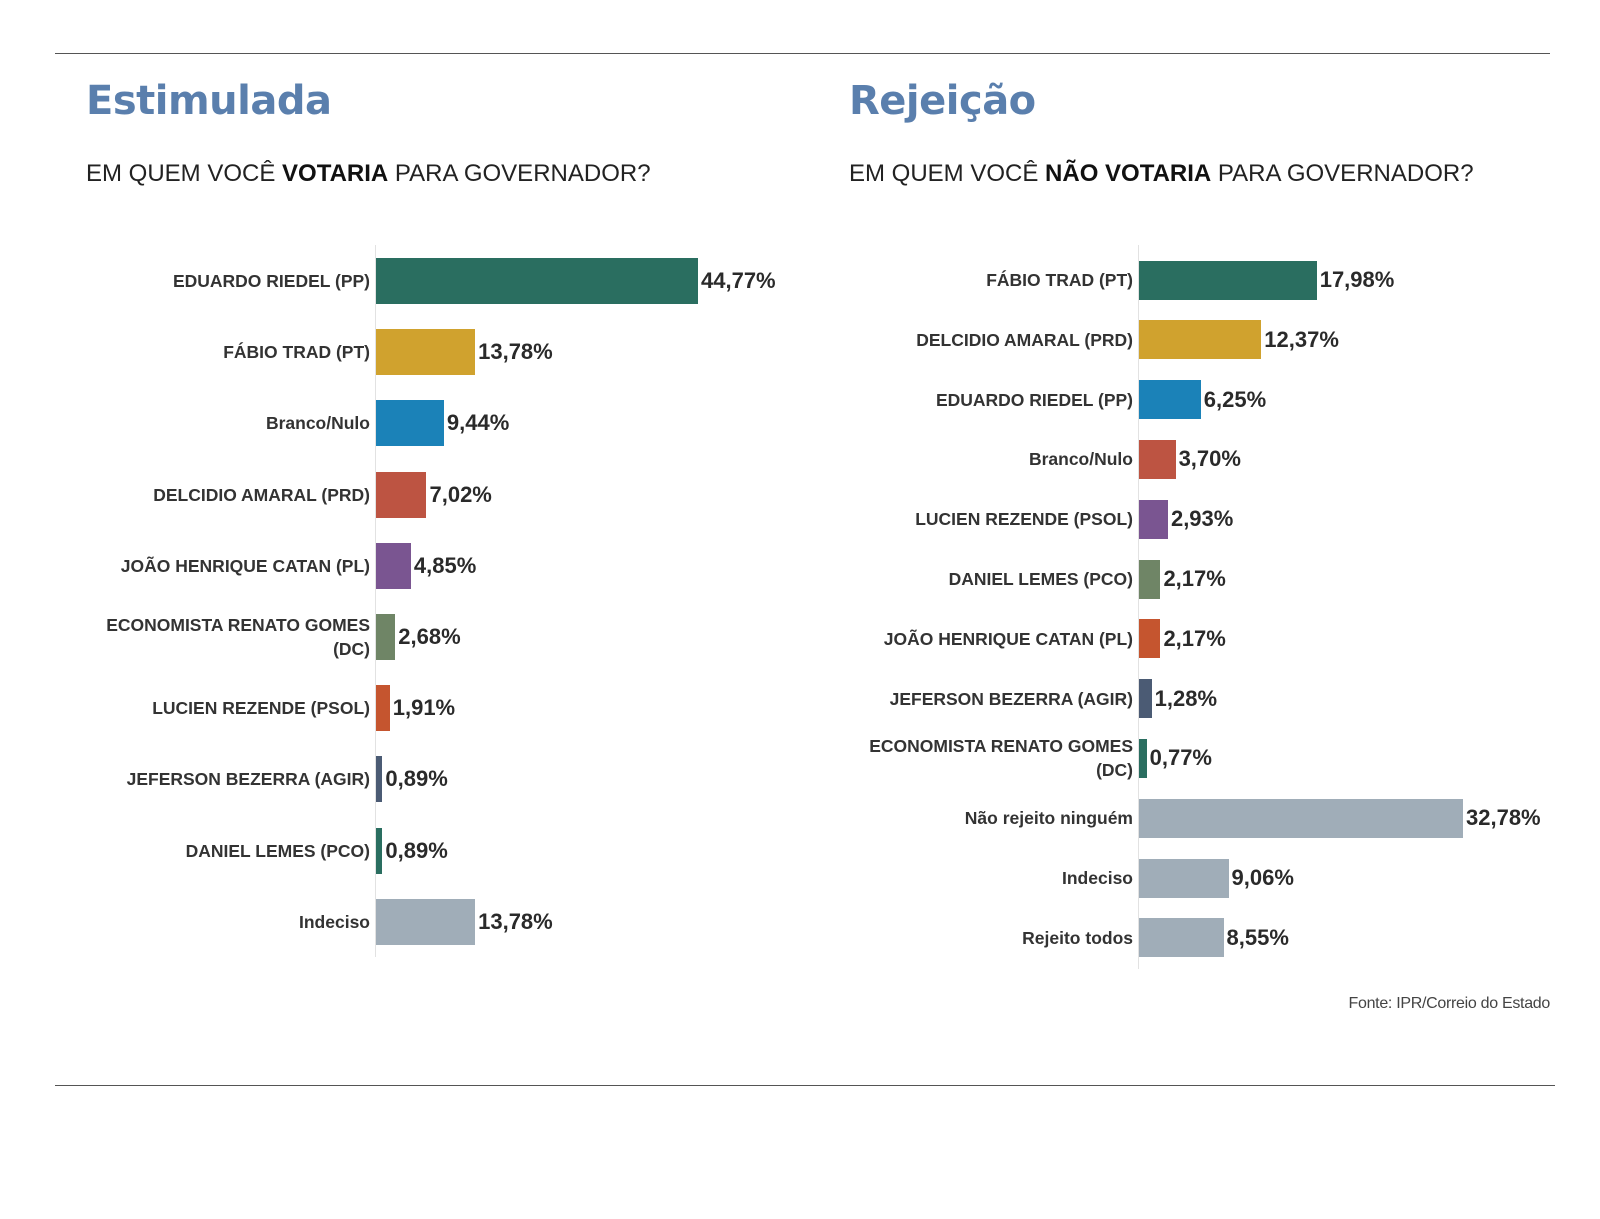  I want to click on bar-row: FÁBIO TRAD (PT) 13,78%, so click(446, 352).